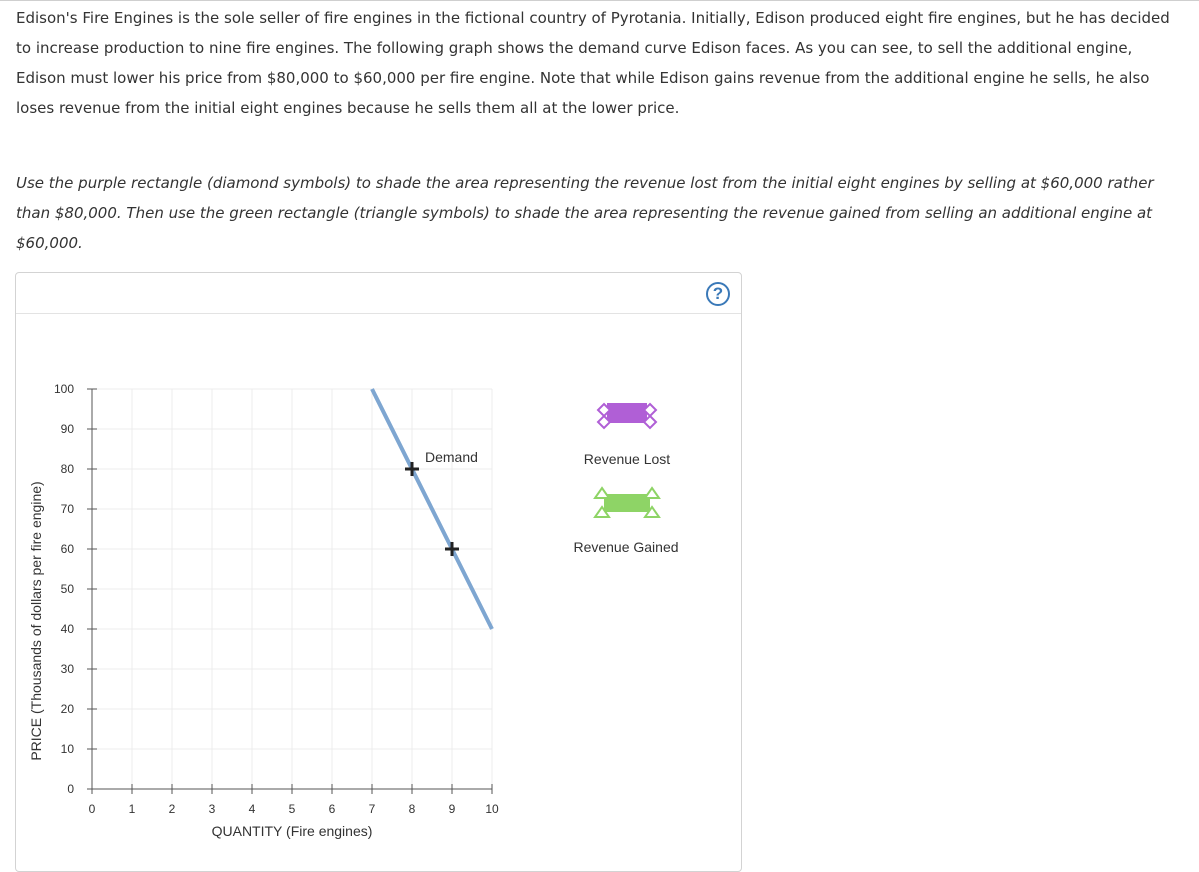  Describe the element at coordinates (452, 809) in the screenshot. I see `x-tick-label: 9` at that location.